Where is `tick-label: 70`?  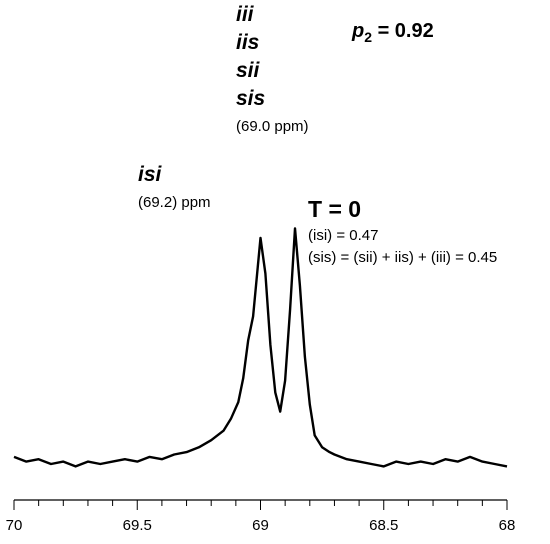
tick-label: 70 is located at coordinates (14, 525).